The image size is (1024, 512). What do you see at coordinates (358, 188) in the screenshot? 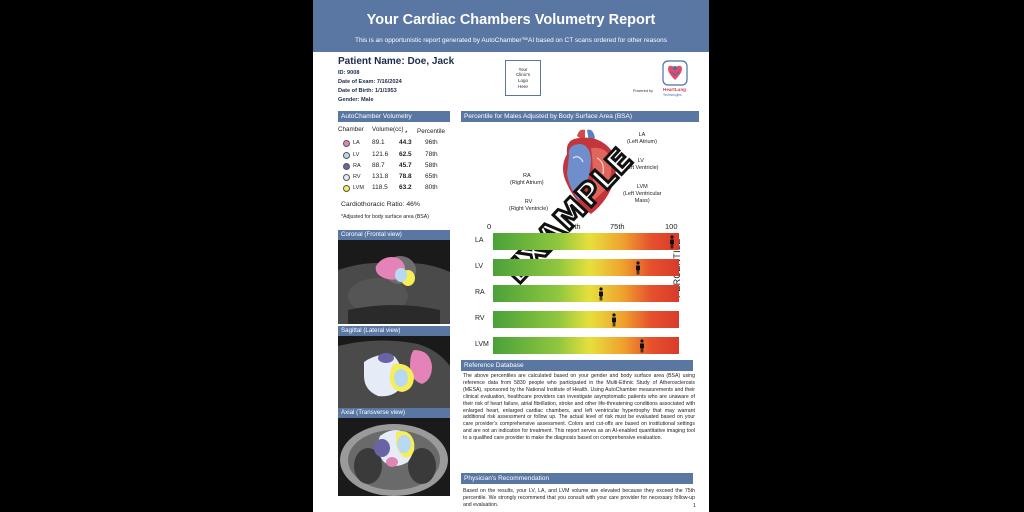
I see `chamber-abbr: LVM` at bounding box center [358, 188].